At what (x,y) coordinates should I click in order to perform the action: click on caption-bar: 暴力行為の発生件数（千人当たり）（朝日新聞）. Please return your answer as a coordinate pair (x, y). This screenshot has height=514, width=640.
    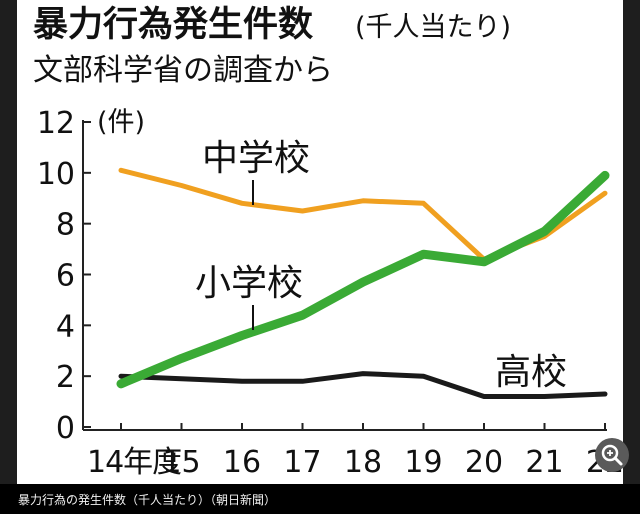
    Looking at the image, I should click on (320, 499).